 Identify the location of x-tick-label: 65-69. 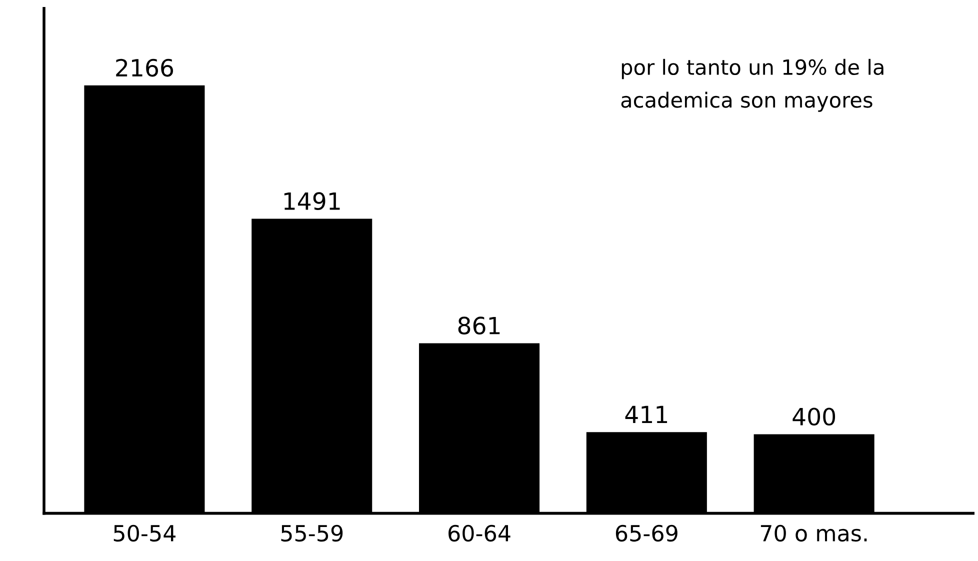
(647, 533).